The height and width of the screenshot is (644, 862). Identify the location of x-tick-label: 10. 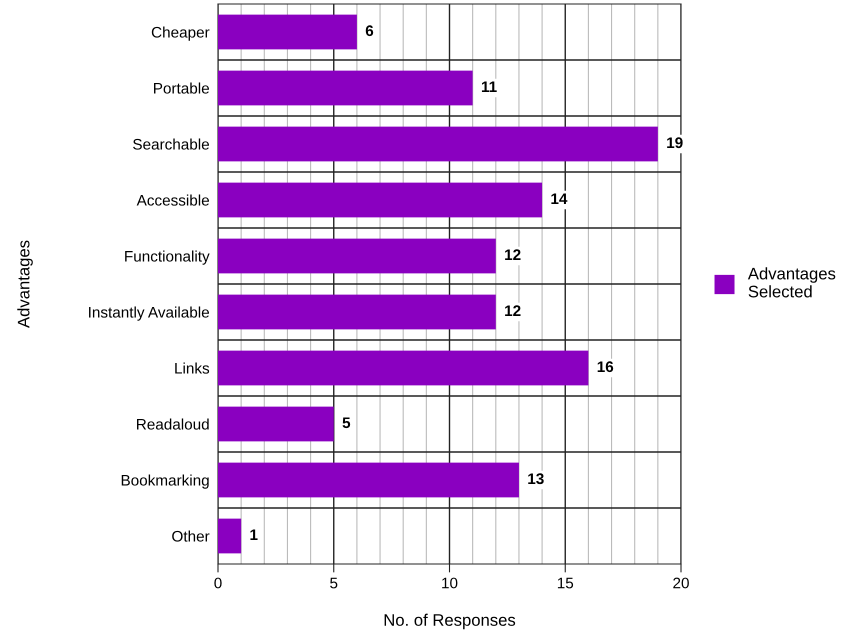
(450, 583).